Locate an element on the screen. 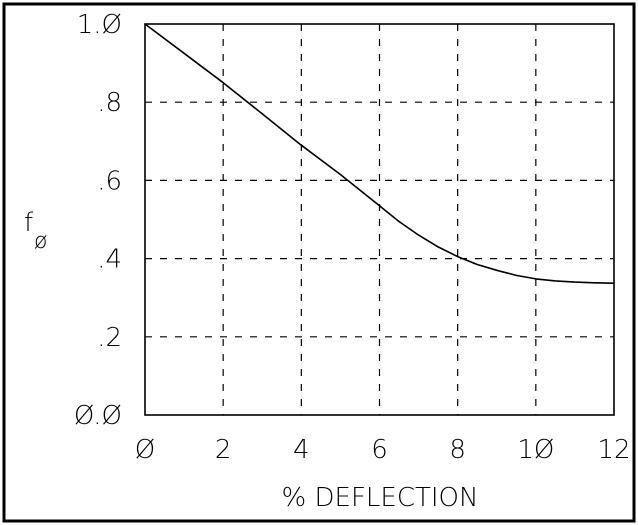 This screenshot has height=525, width=638. y-tick-label: .8 is located at coordinates (109, 103).